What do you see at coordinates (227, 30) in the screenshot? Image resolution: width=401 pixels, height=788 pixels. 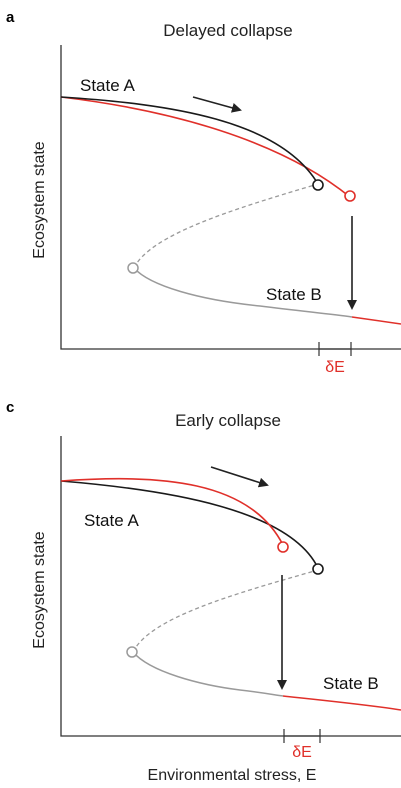 I see `panel-title: Delayed collapse` at bounding box center [227, 30].